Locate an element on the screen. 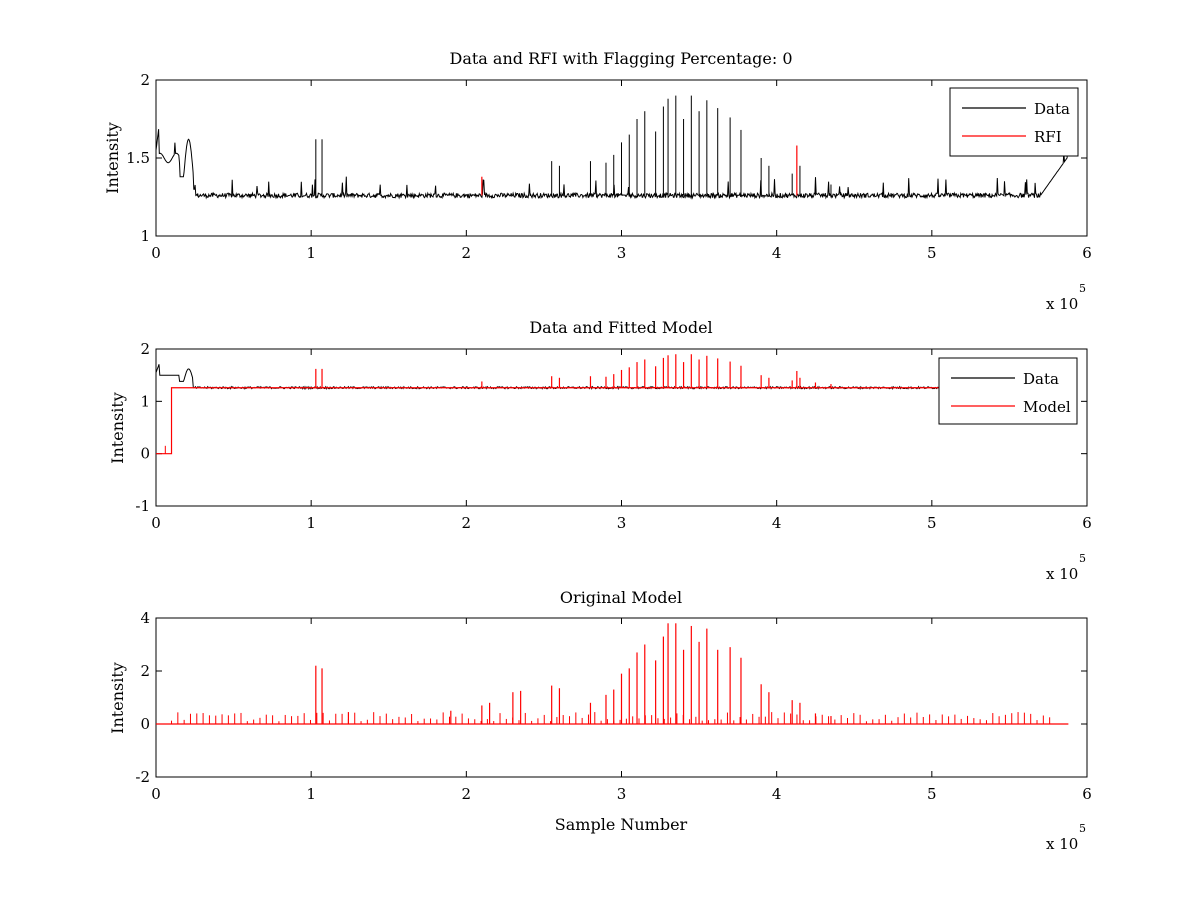 The image size is (1200, 900). x-axis-label: Sample Number is located at coordinates (621, 824).